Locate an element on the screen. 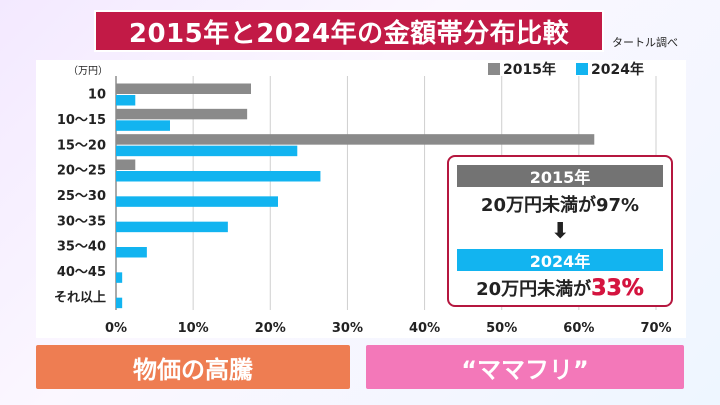  x-tick-label: 30% is located at coordinates (347, 328).